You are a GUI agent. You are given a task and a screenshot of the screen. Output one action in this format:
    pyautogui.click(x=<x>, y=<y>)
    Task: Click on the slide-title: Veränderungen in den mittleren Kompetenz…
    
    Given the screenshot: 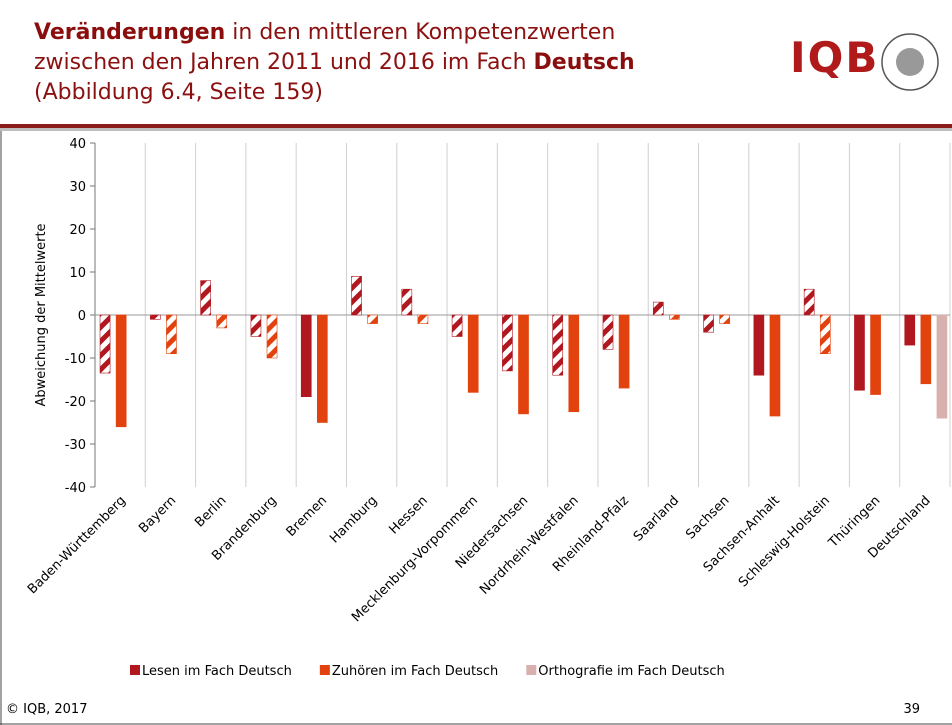 What is the action you would take?
    pyautogui.click(x=334, y=63)
    